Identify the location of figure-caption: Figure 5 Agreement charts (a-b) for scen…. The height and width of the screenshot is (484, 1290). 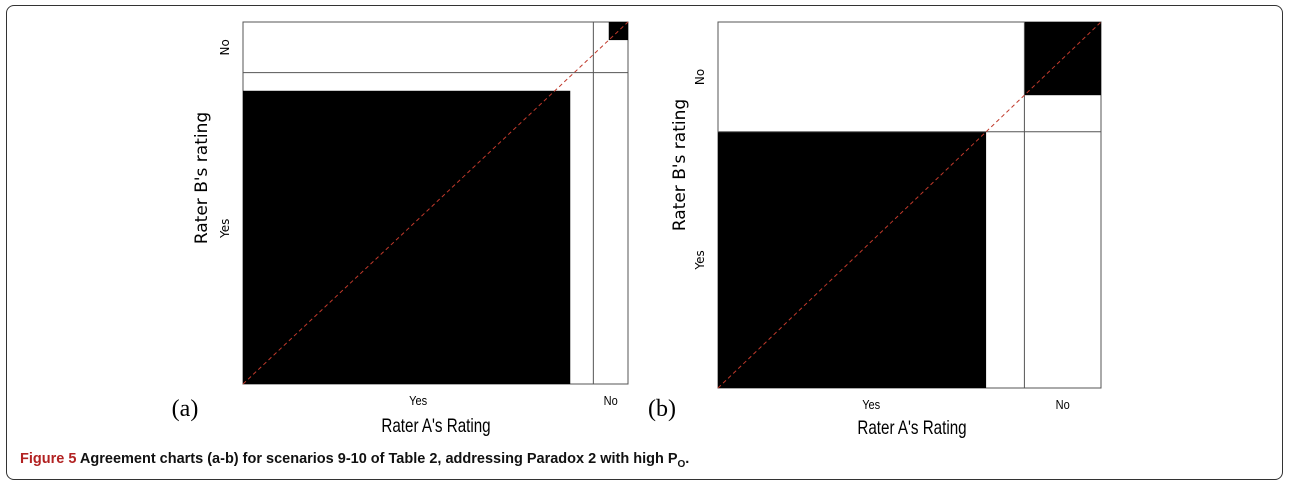
(354, 460).